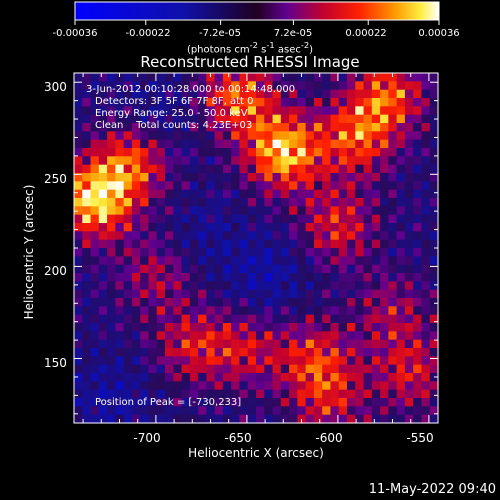 Image resolution: width=500 pixels, height=500 pixels. What do you see at coordinates (171, 113) in the screenshot?
I see `annotation-energy-range: Energy Range: 25.0 - 50.0 keV` at bounding box center [171, 113].